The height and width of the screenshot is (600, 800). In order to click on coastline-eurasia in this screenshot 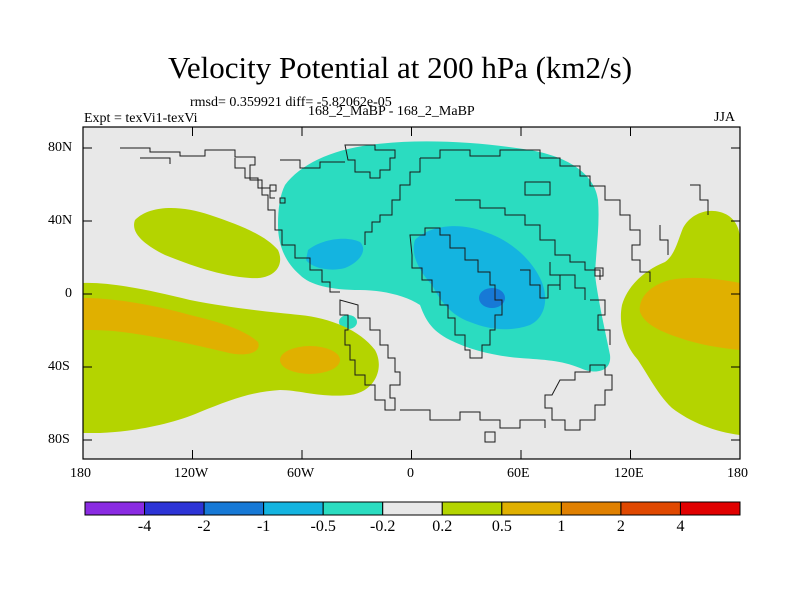, I will do `click(507, 219)`.